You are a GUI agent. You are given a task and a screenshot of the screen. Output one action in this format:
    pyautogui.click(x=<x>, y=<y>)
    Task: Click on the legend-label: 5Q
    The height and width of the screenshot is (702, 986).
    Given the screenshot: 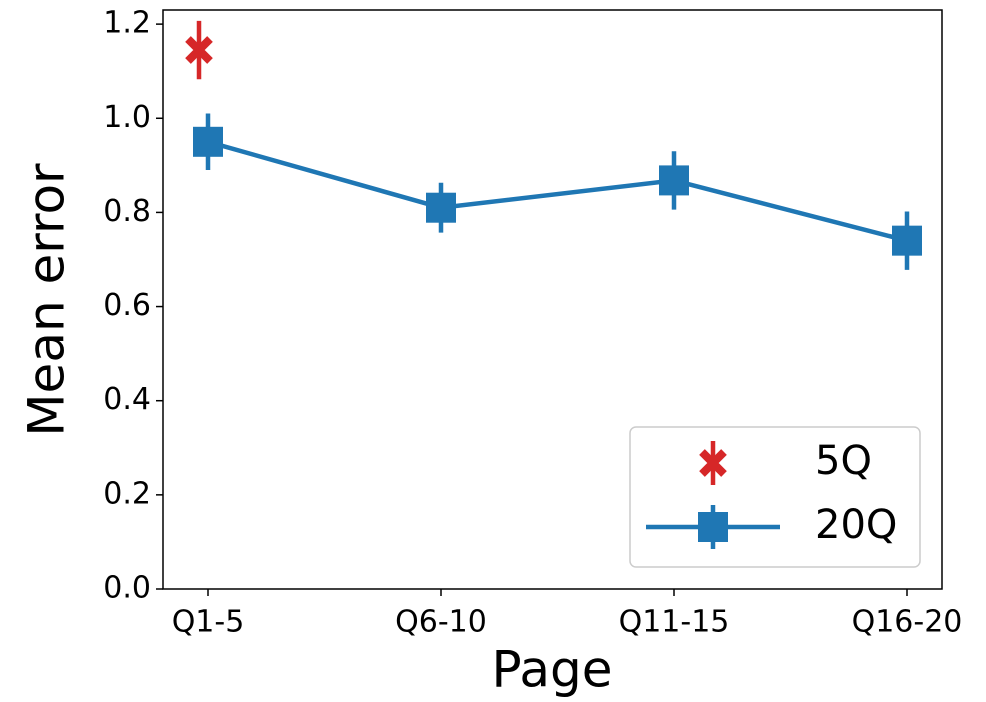 What is the action you would take?
    pyautogui.click(x=843, y=461)
    